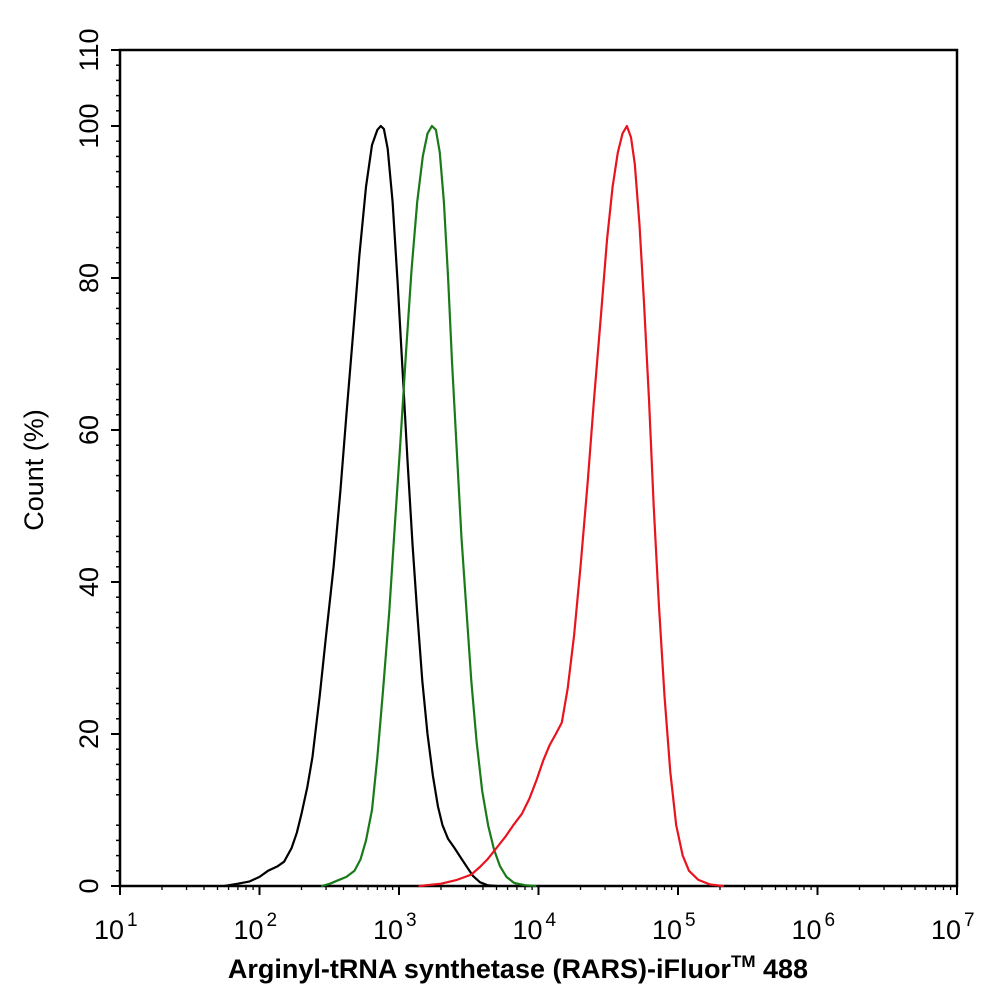  What do you see at coordinates (551, 920) in the screenshot?
I see `x-tick-exponent: 4` at bounding box center [551, 920].